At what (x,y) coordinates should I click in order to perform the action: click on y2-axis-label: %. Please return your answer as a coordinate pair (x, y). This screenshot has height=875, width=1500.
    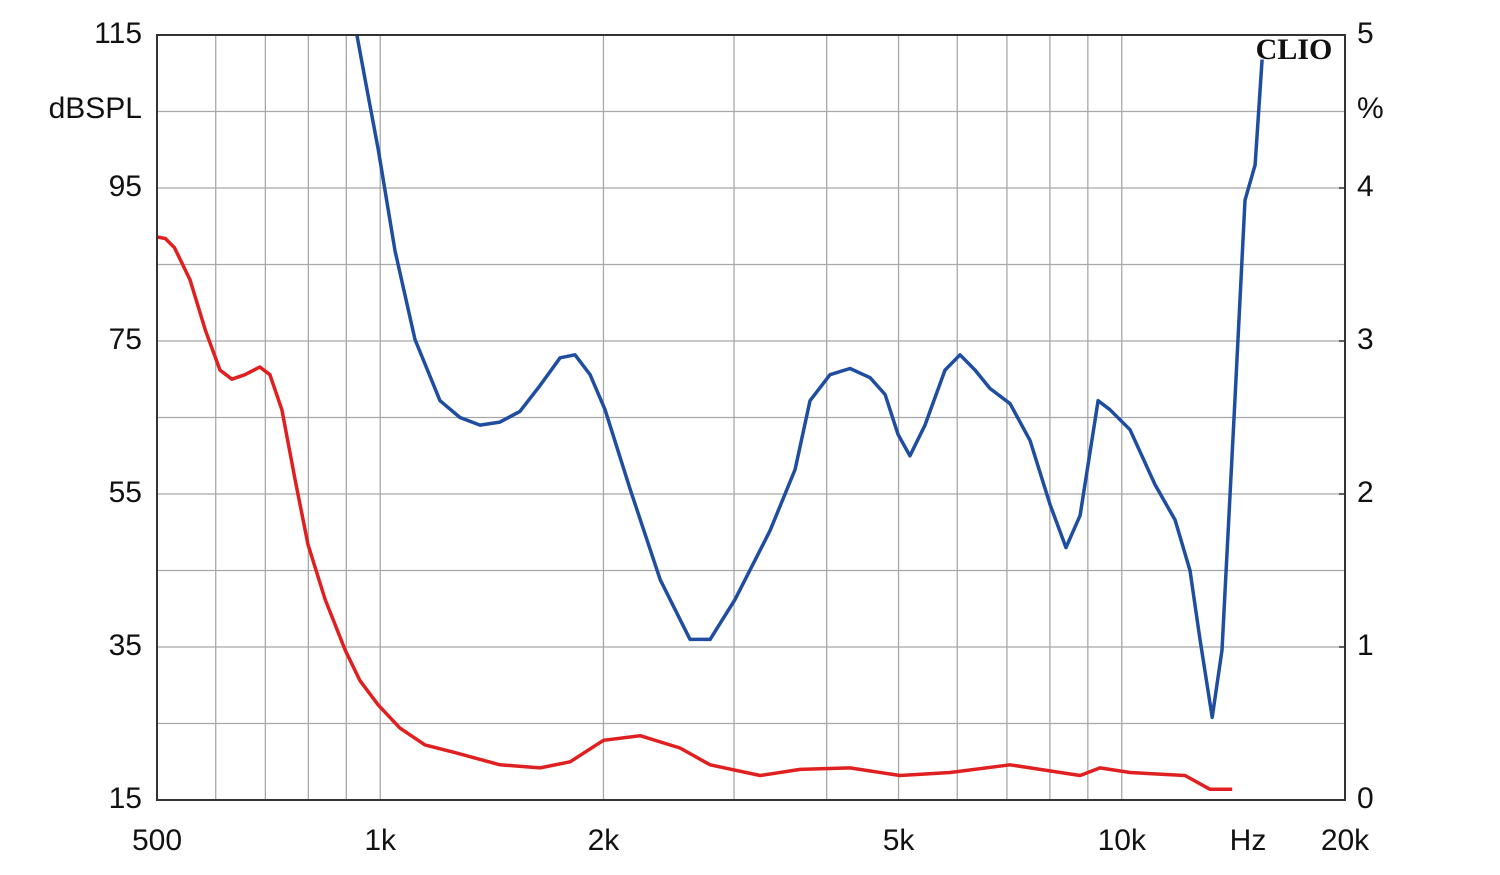
    Looking at the image, I should click on (1370, 108).